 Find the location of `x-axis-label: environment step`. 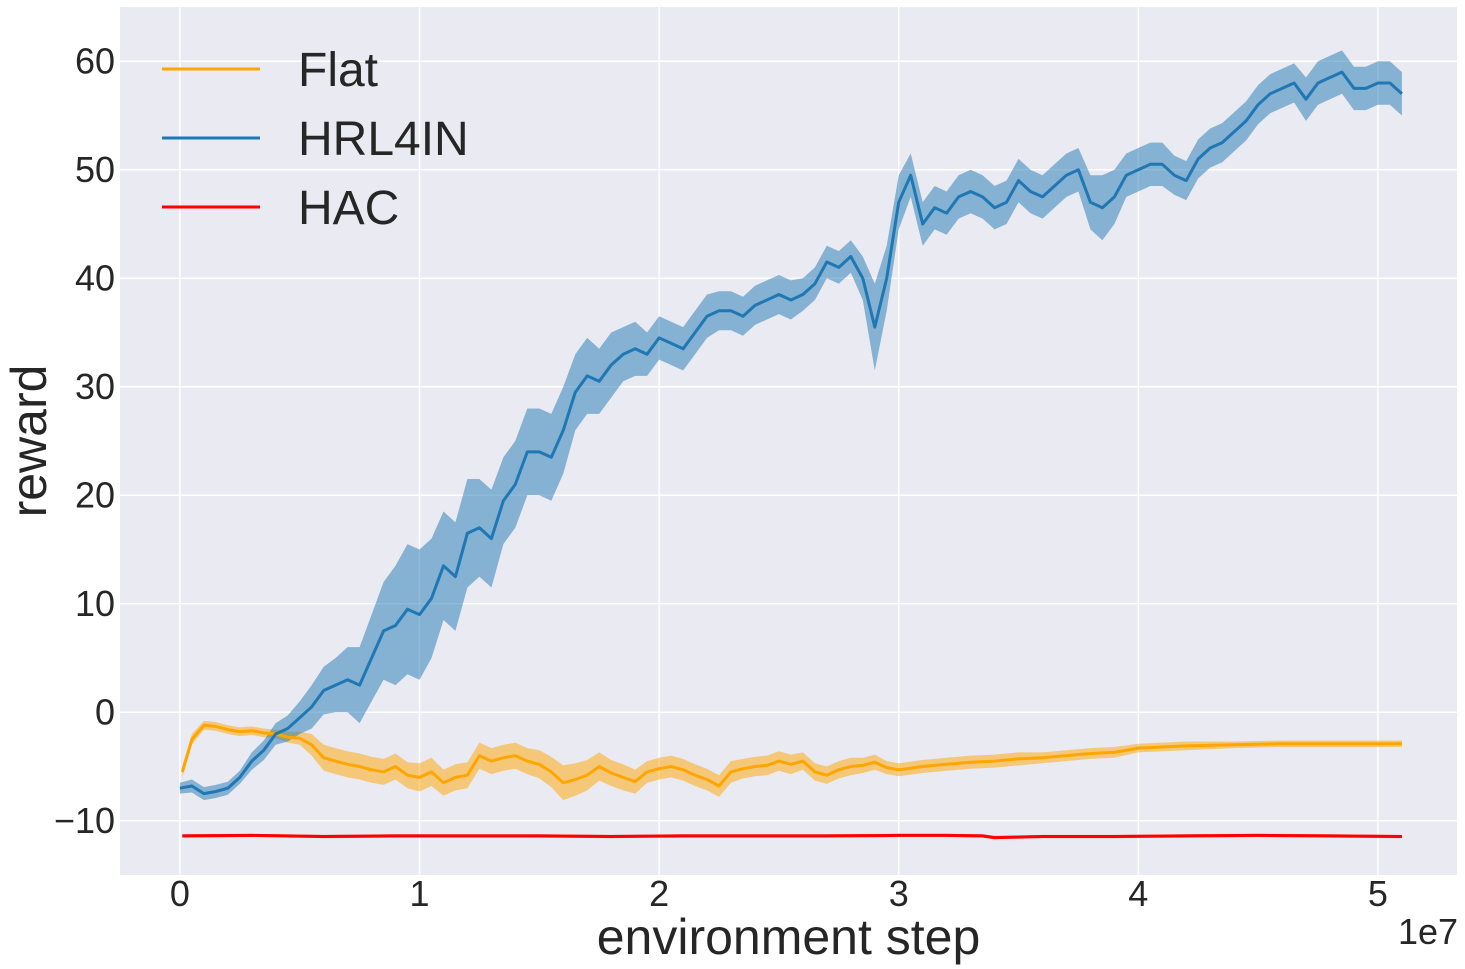

x-axis-label: environment step is located at coordinates (789, 937).